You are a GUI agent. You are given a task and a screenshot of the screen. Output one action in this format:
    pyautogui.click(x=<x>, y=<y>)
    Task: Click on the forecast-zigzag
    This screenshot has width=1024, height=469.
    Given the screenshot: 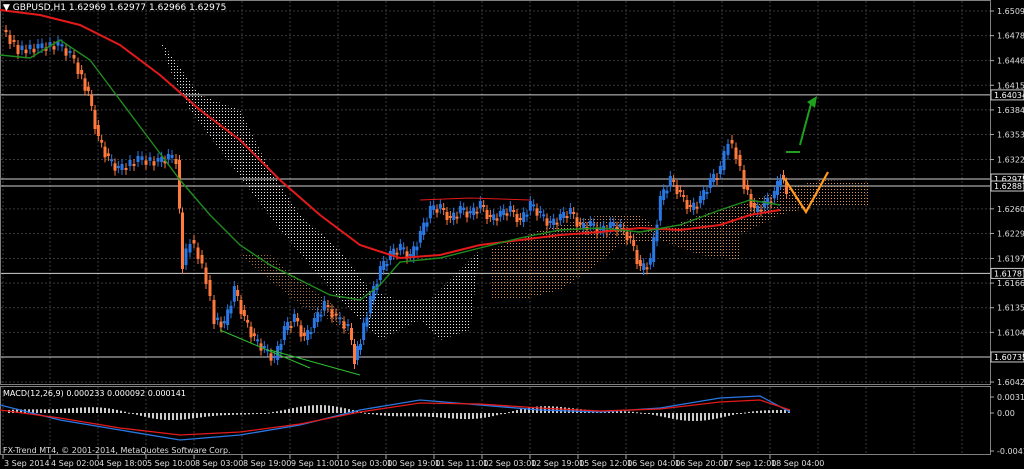 What is the action you would take?
    pyautogui.click(x=806, y=193)
    